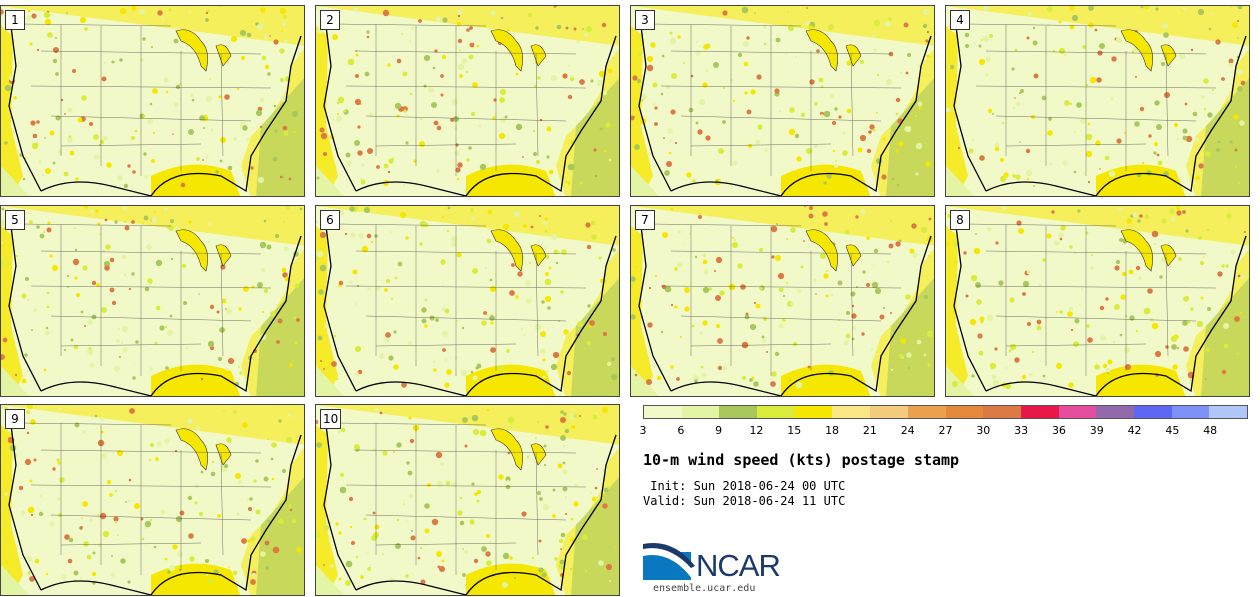  Describe the element at coordinates (330, 220) in the screenshot. I see `stamp-label: 6` at that location.